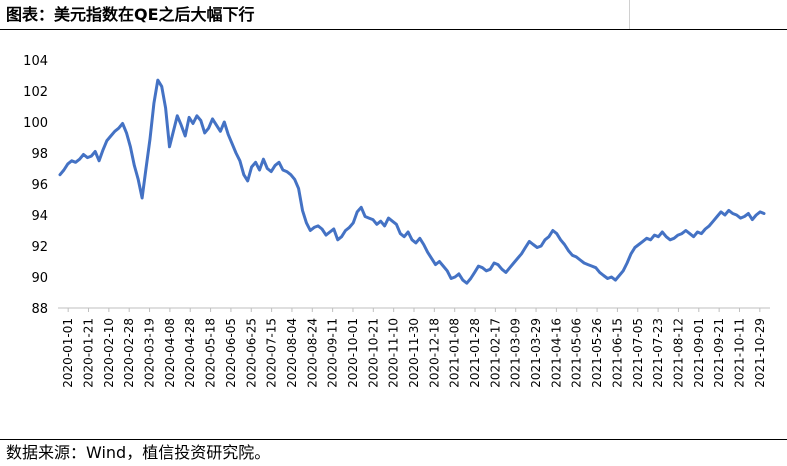  Describe the element at coordinates (170, 353) in the screenshot. I see `x-tick-label: 2020-04-08` at that location.